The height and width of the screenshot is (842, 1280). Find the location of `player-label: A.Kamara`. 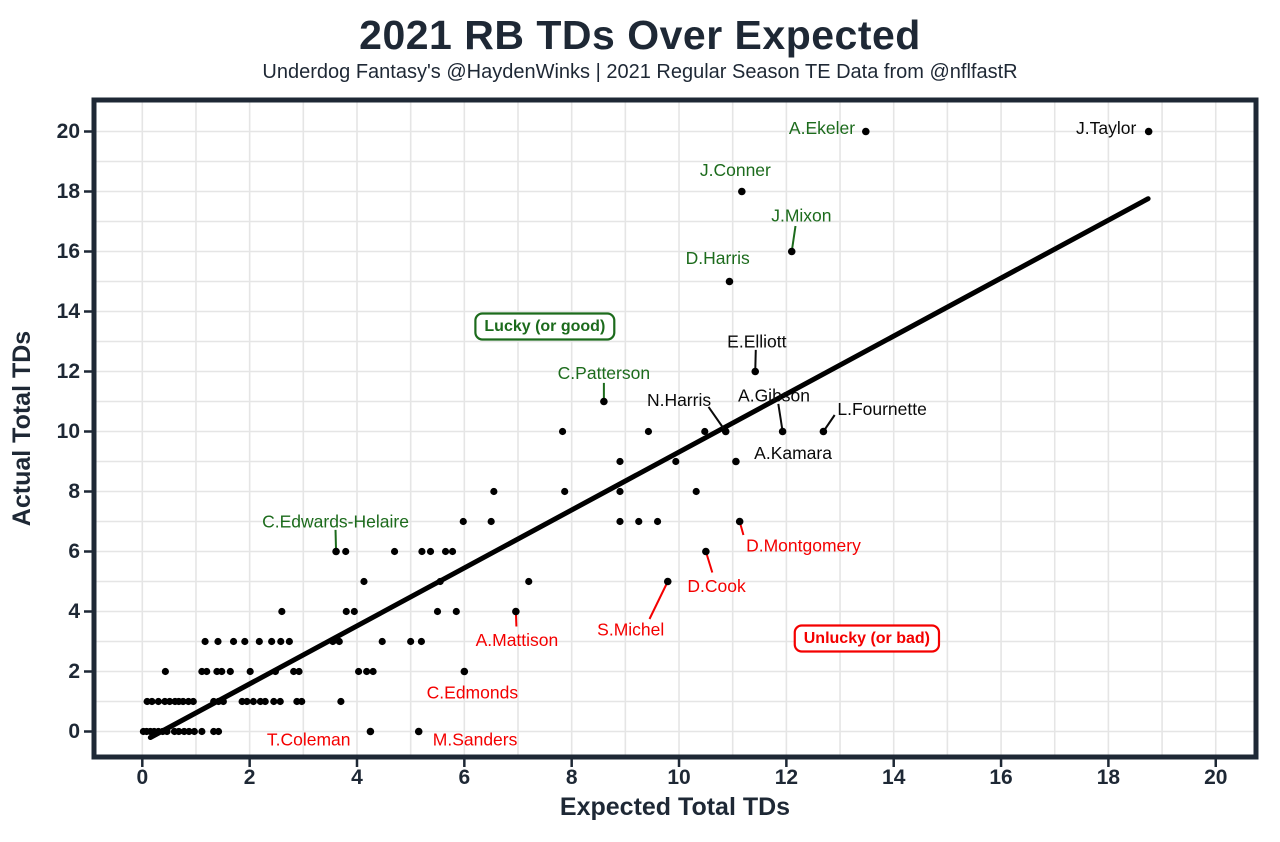

player-label: A.Kamara is located at coordinates (793, 453).